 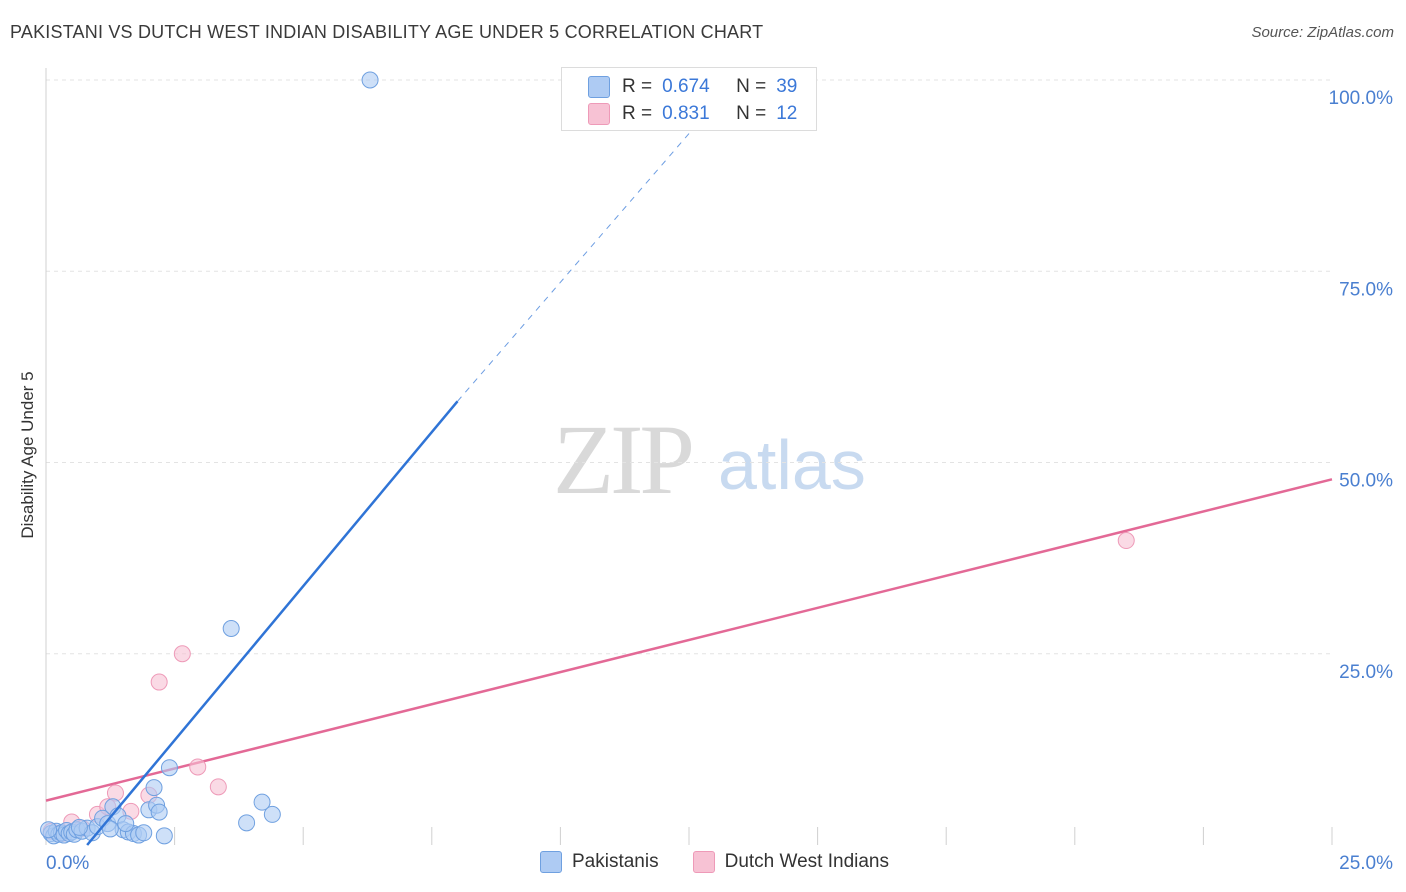 What do you see at coordinates (599, 114) in the screenshot?
I see `dutch-swatch` at bounding box center [599, 114].